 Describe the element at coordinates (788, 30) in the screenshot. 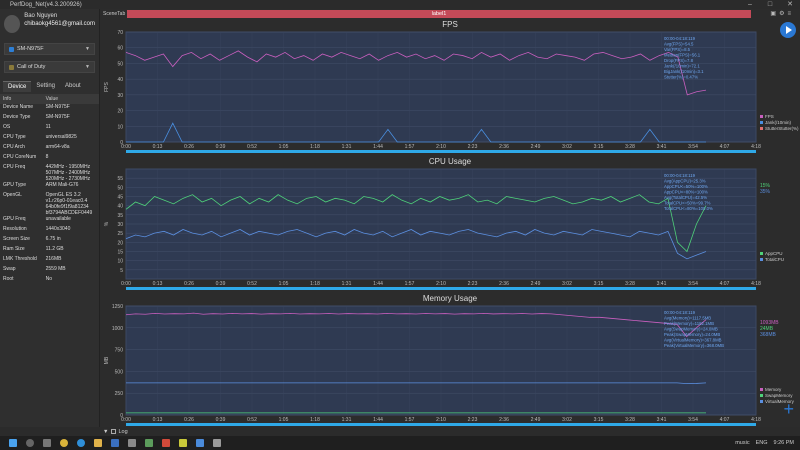

I see `play-button` at that location.